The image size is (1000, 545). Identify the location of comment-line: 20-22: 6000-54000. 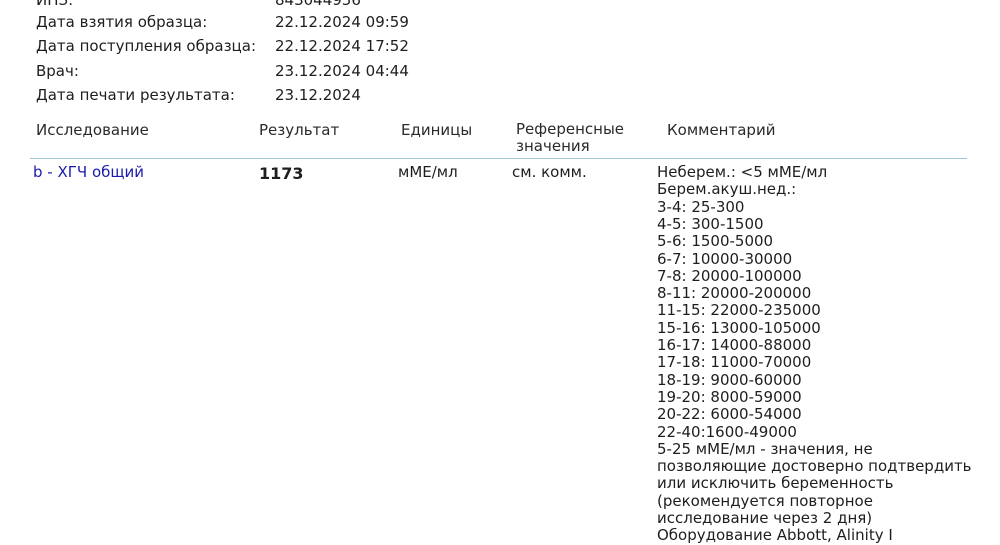
(729, 414).